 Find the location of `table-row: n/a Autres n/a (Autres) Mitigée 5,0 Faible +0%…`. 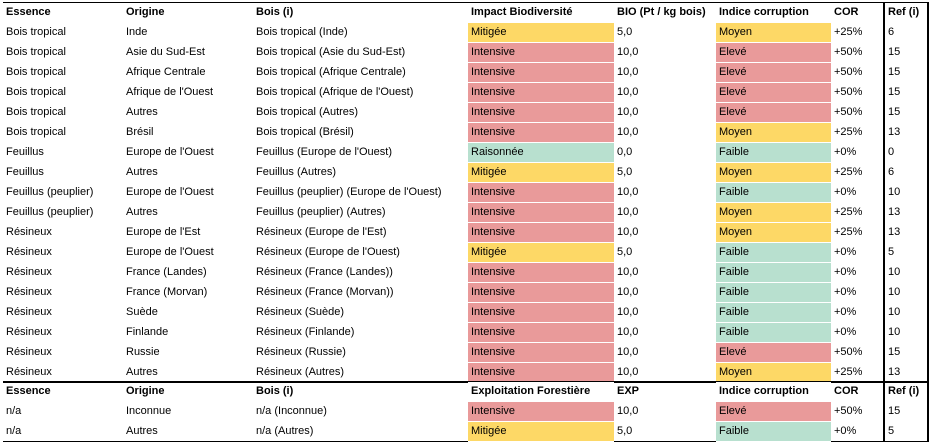

table-row: n/a Autres n/a (Autres) Mitigée 5,0 Faible +0%… is located at coordinates (466, 431).